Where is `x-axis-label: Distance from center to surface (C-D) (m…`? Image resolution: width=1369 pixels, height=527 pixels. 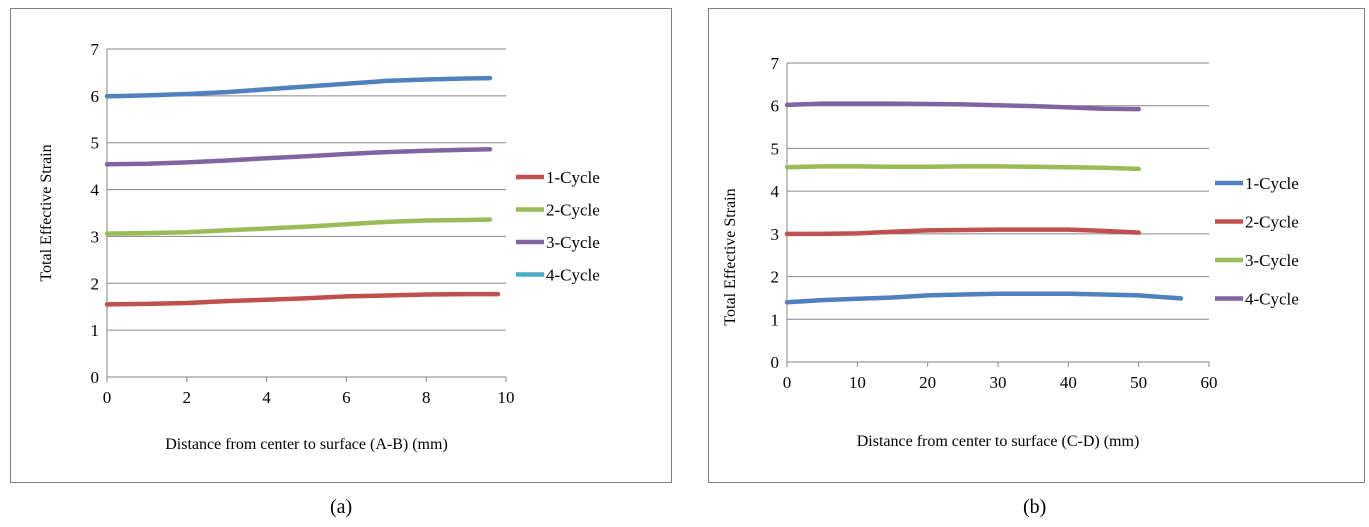 x-axis-label: Distance from center to surface (C-D) (m… is located at coordinates (998, 441).